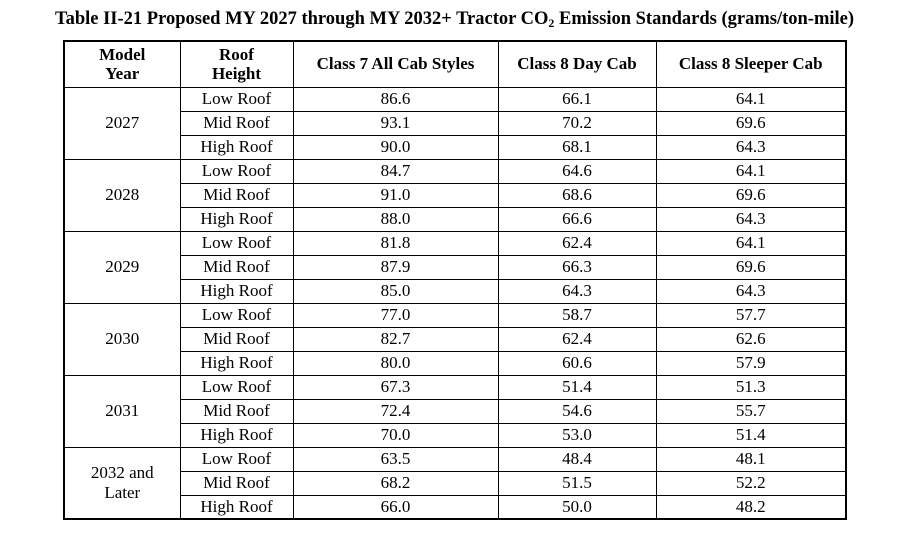 Image resolution: width=909 pixels, height=535 pixels. I want to click on table-row: High Roof 66.0 50.0 48.2, so click(455, 507).